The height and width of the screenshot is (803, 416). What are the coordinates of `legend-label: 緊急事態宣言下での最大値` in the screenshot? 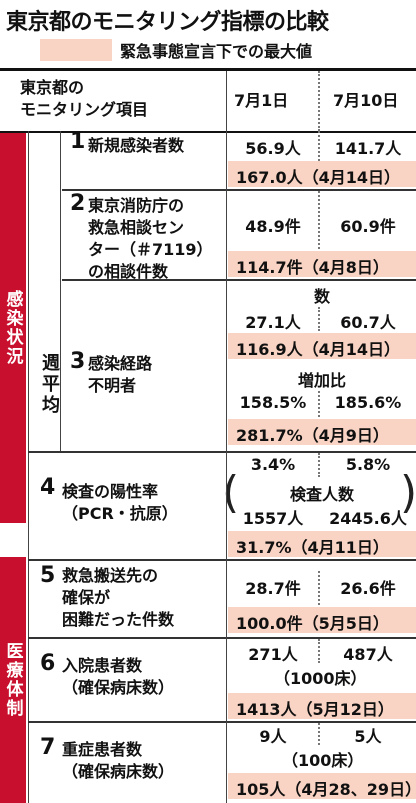 It's located at (216, 51).